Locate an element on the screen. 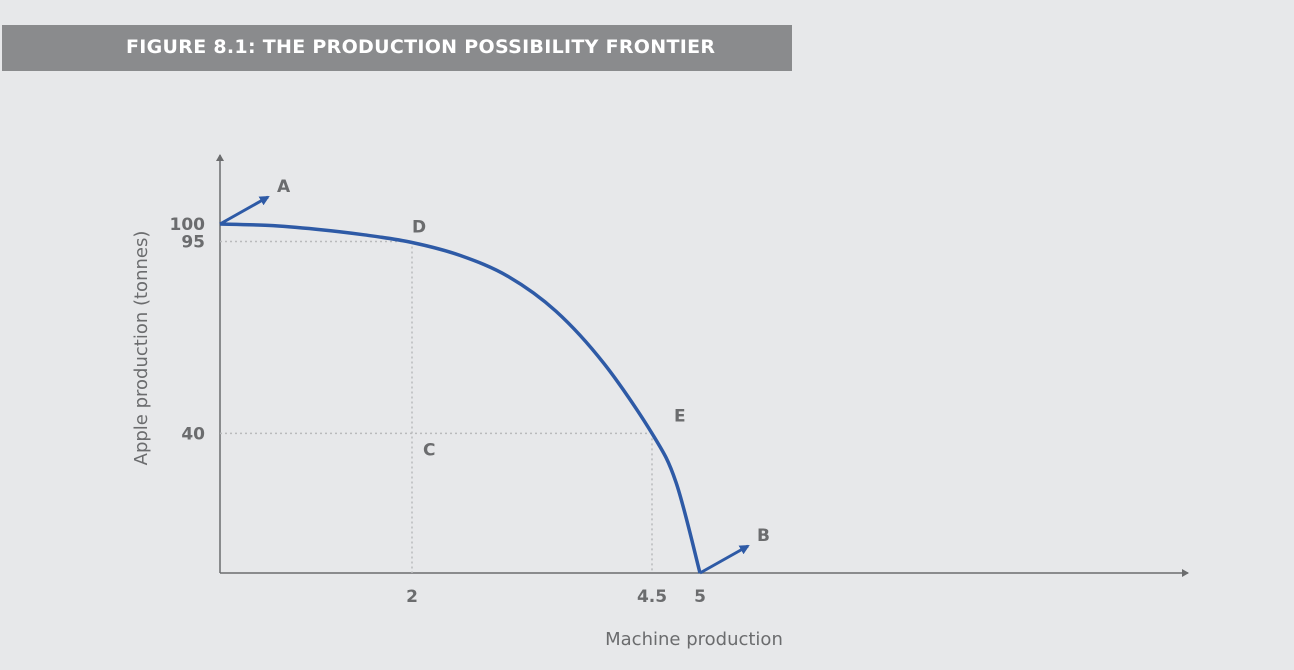 The height and width of the screenshot is (670, 1294). y-tick-label: 100 is located at coordinates (188, 225).